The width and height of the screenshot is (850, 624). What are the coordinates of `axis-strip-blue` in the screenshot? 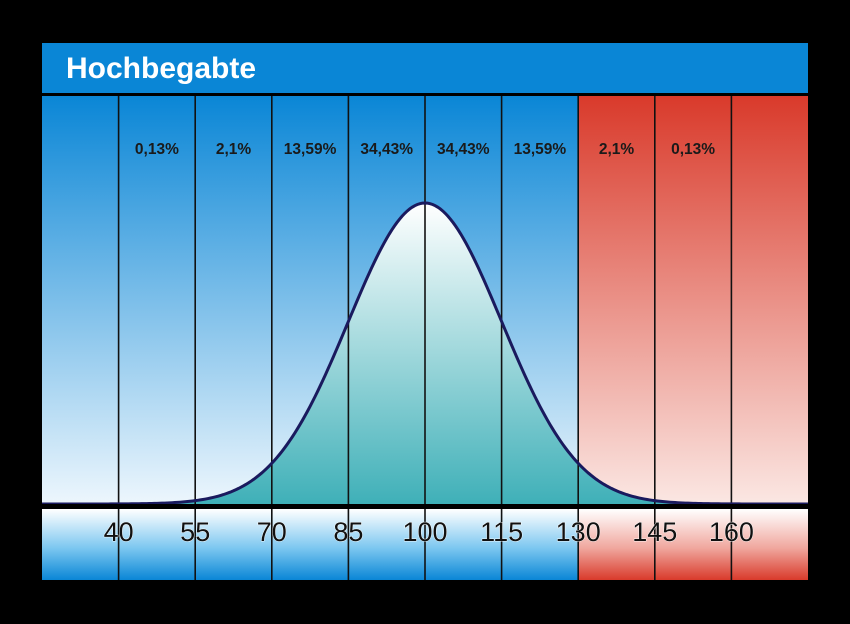 It's located at (310, 544).